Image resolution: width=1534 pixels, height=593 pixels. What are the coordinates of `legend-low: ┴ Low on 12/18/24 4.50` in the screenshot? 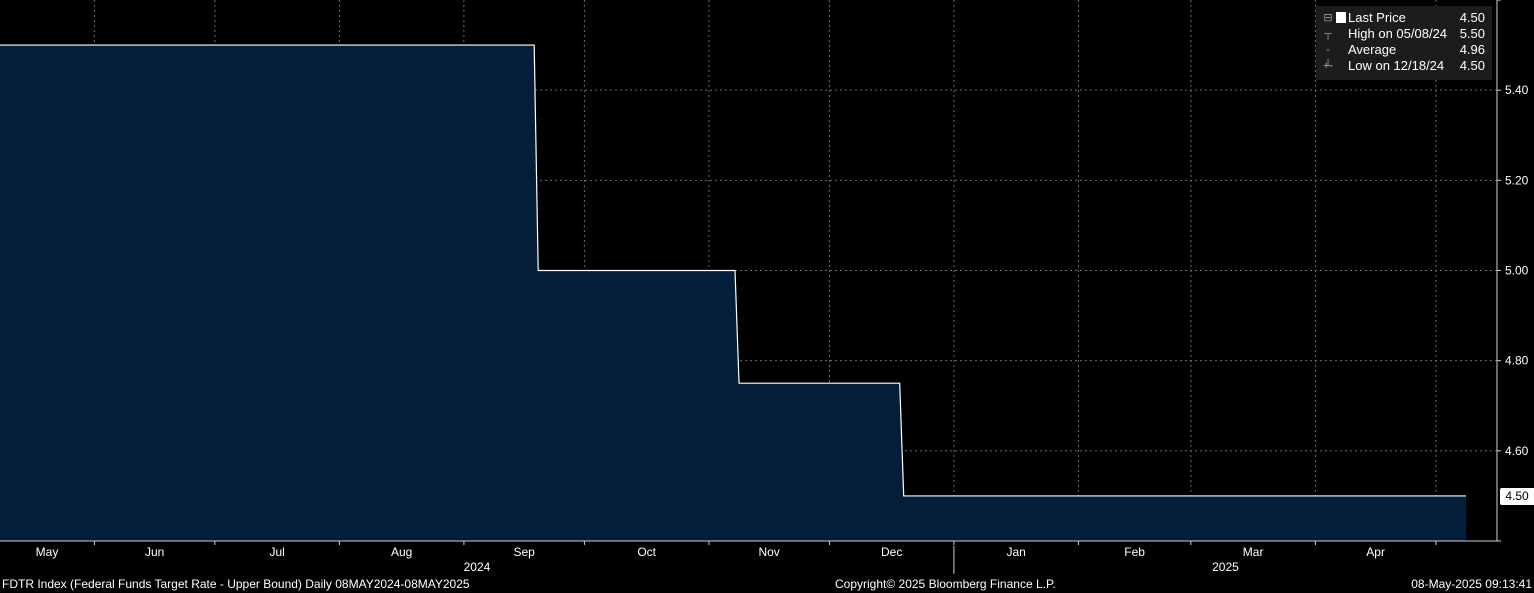 It's located at (1404, 66).